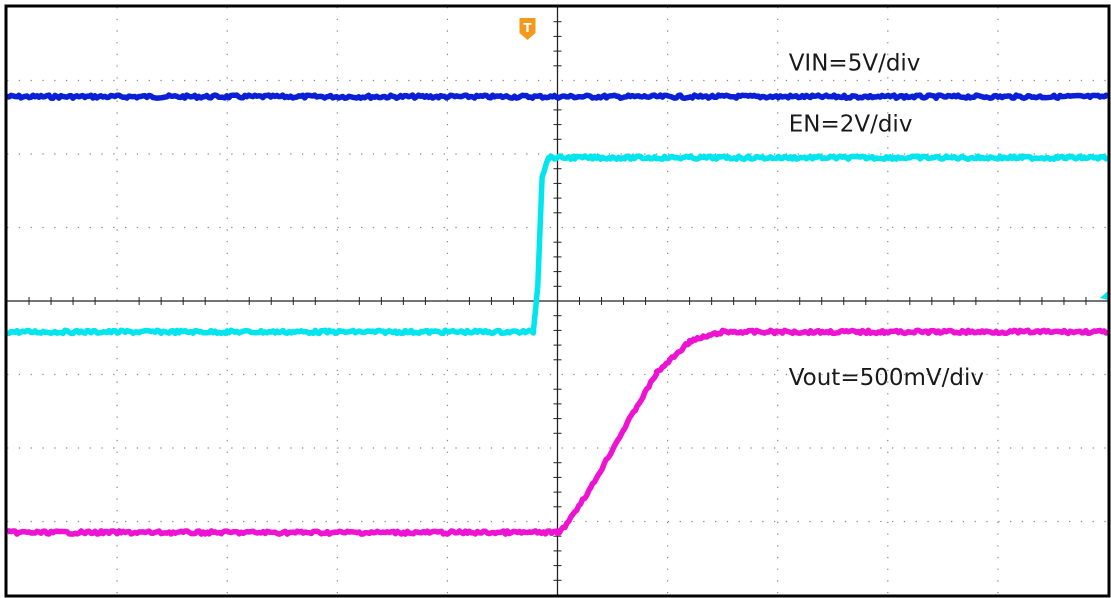 The image size is (1111, 598). I want to click on trace-label: VIN=5V/div, so click(855, 64).